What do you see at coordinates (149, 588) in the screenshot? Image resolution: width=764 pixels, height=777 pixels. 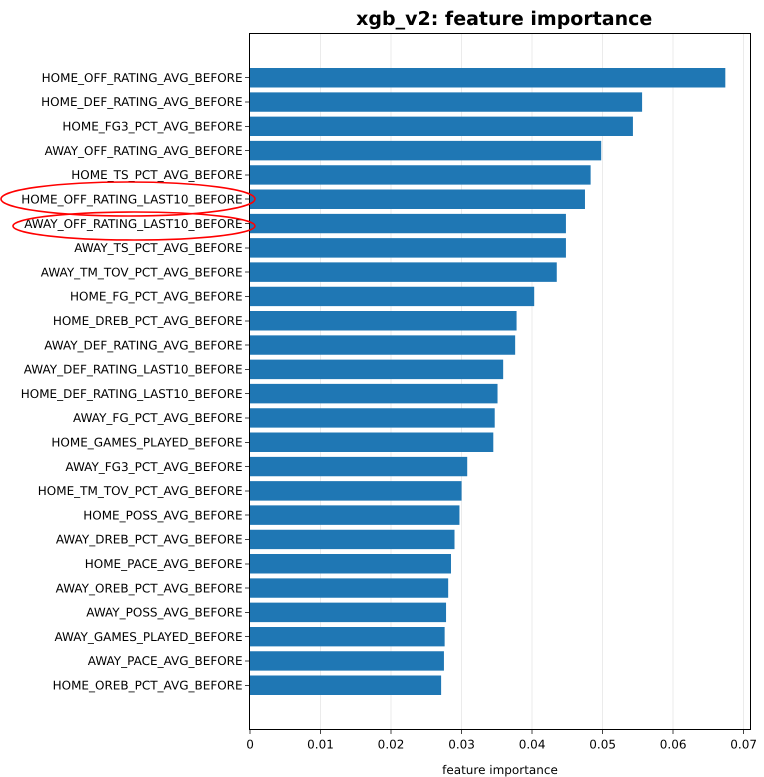 I see `y-tick-label: AWAY_OREB_PCT_AVG_BEFORE` at bounding box center [149, 588].